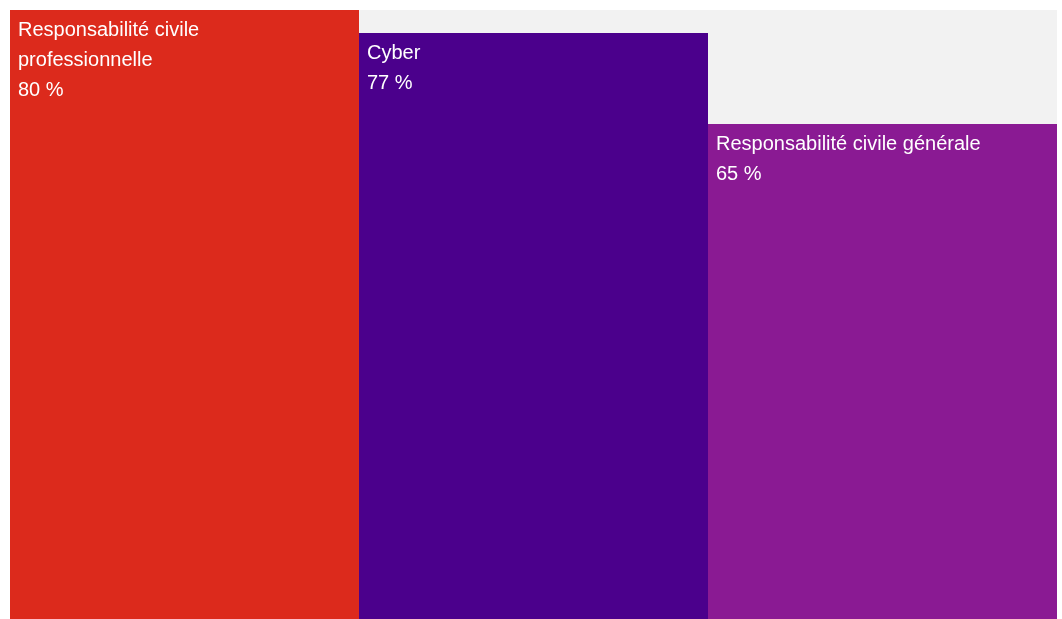  I want to click on x-tick-label: Responsabilité civile générale, so click(848, 144).